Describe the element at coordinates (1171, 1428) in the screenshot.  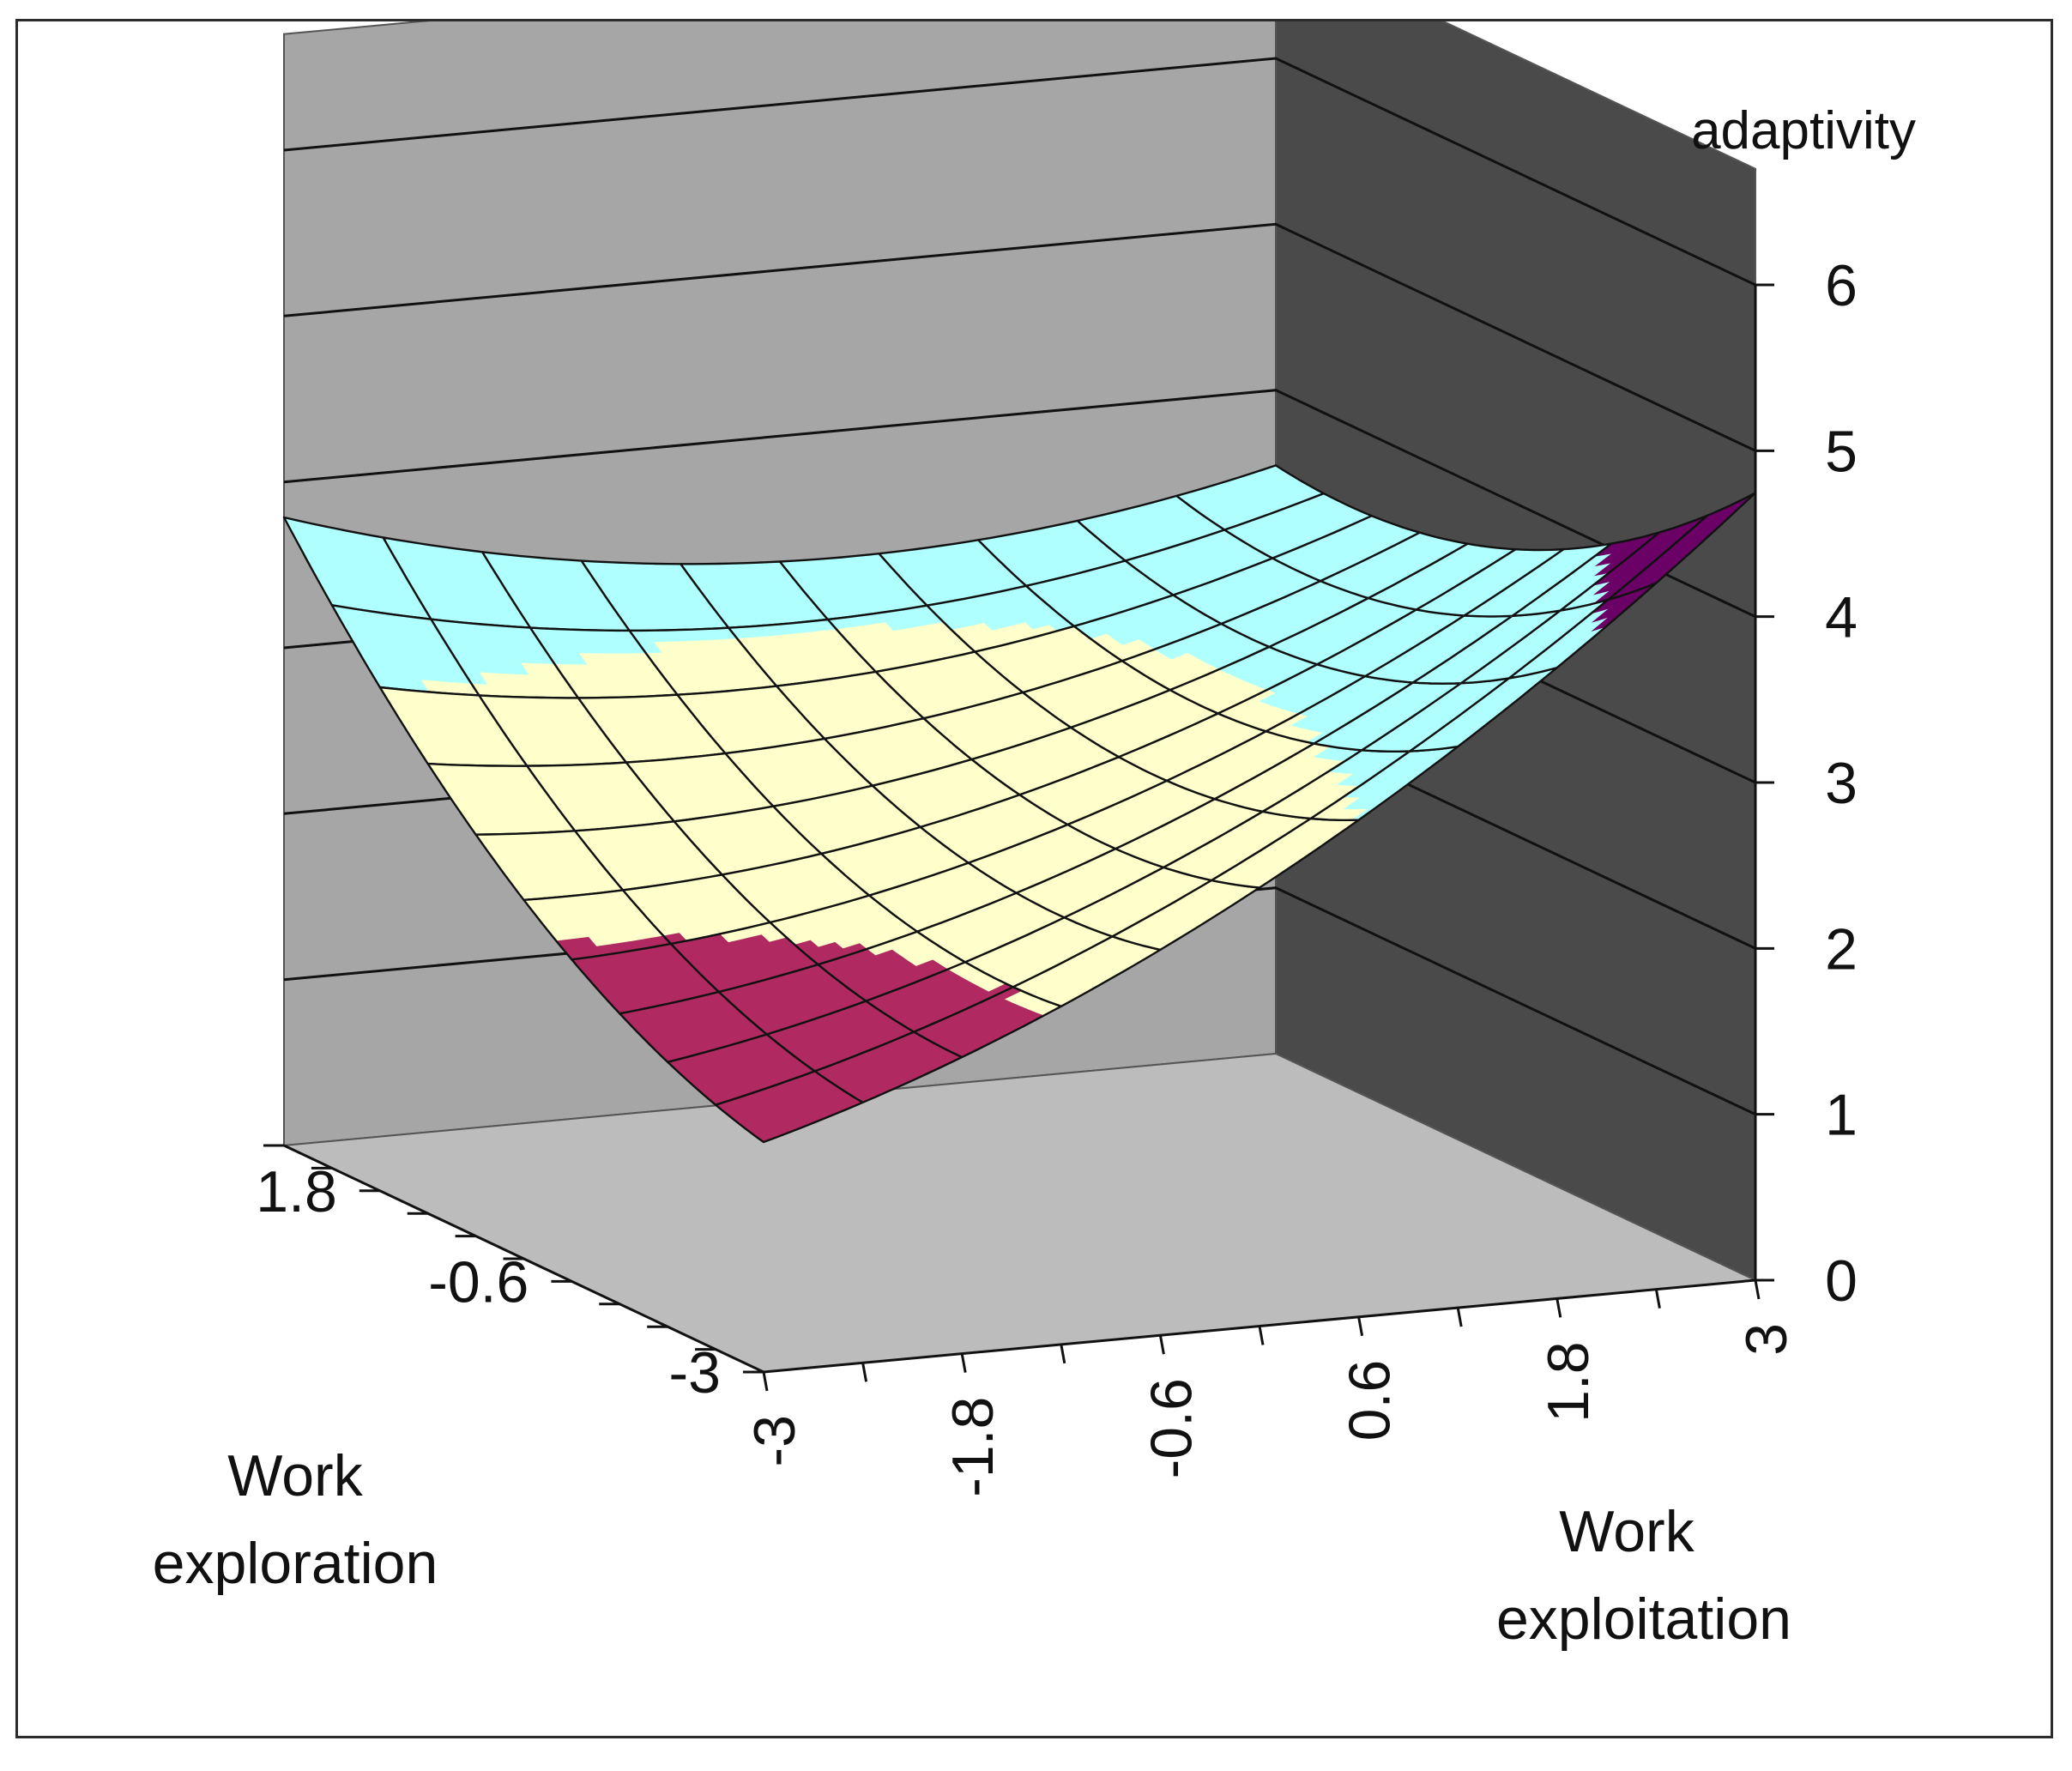
I see `x-tick-label: -0.6` at that location.